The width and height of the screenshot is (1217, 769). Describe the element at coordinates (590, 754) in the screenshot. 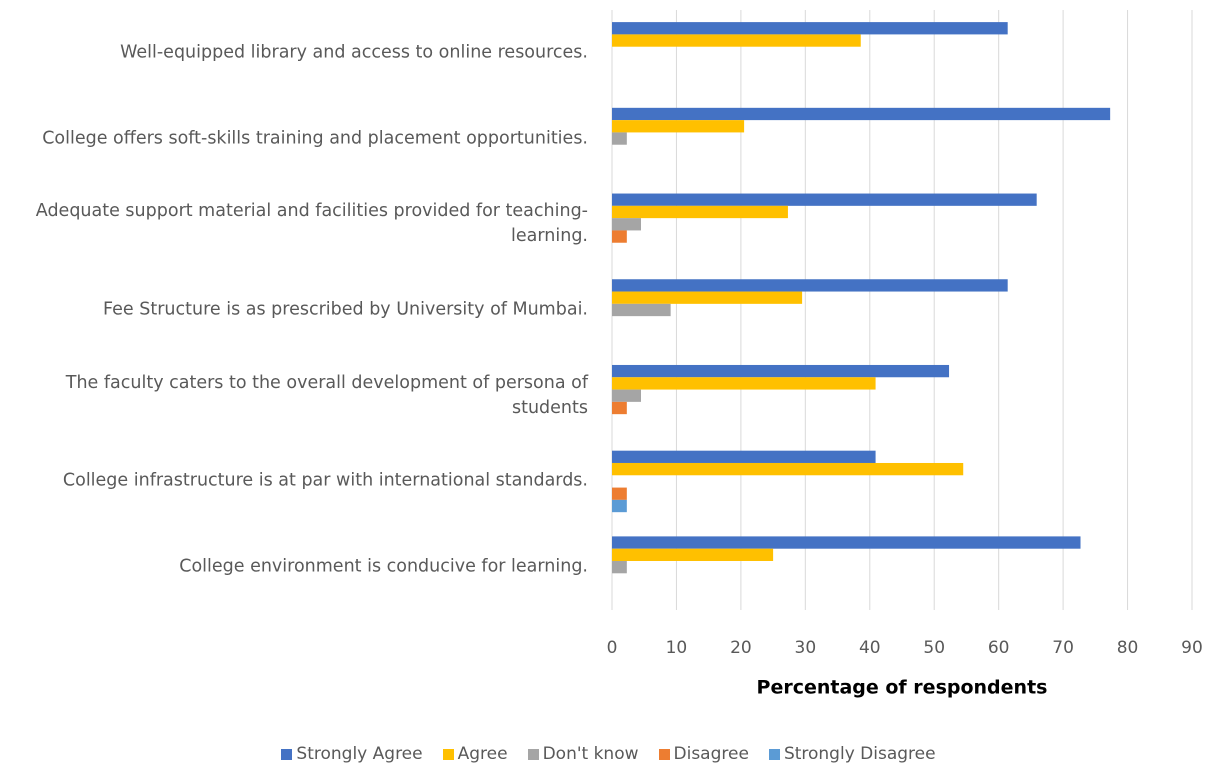

I see `legend-label: Don't know` at that location.